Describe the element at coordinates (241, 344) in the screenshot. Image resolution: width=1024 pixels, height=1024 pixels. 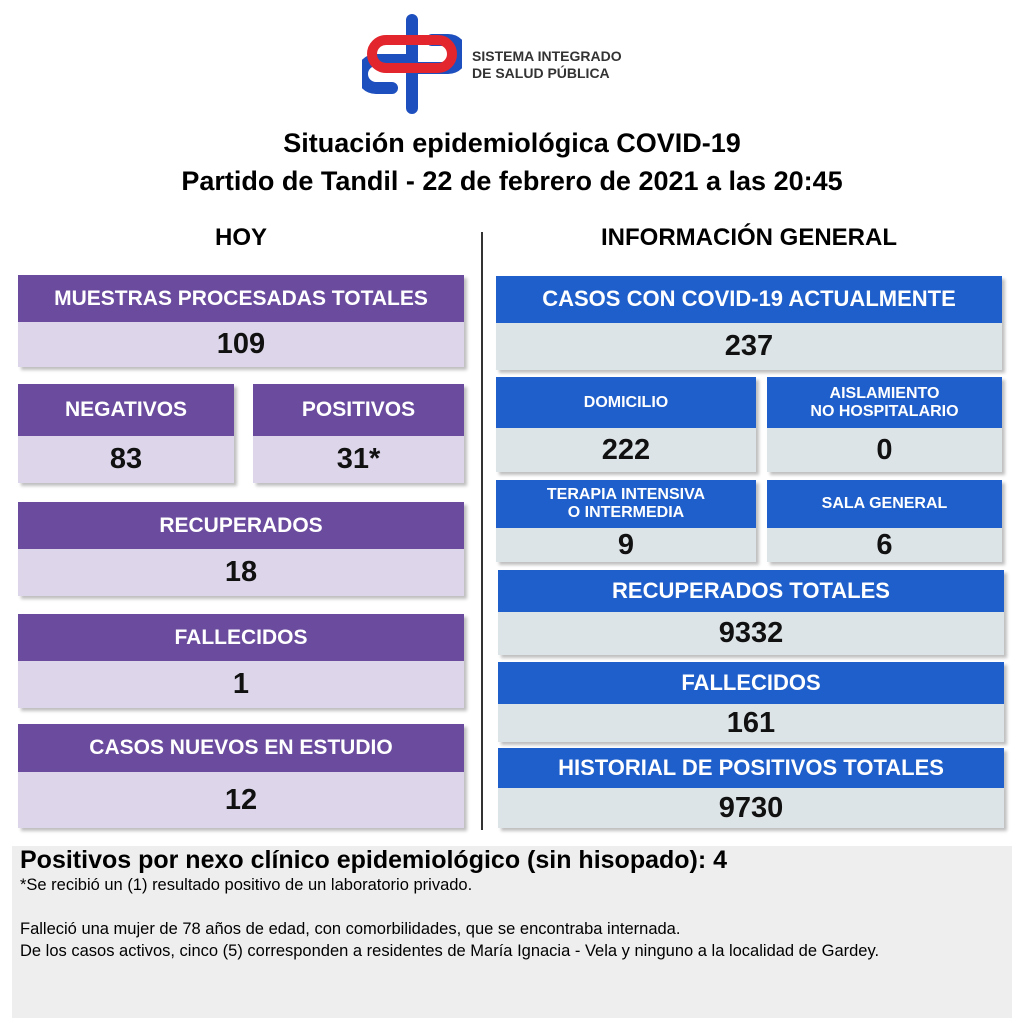
I see `card-value: 109` at that location.